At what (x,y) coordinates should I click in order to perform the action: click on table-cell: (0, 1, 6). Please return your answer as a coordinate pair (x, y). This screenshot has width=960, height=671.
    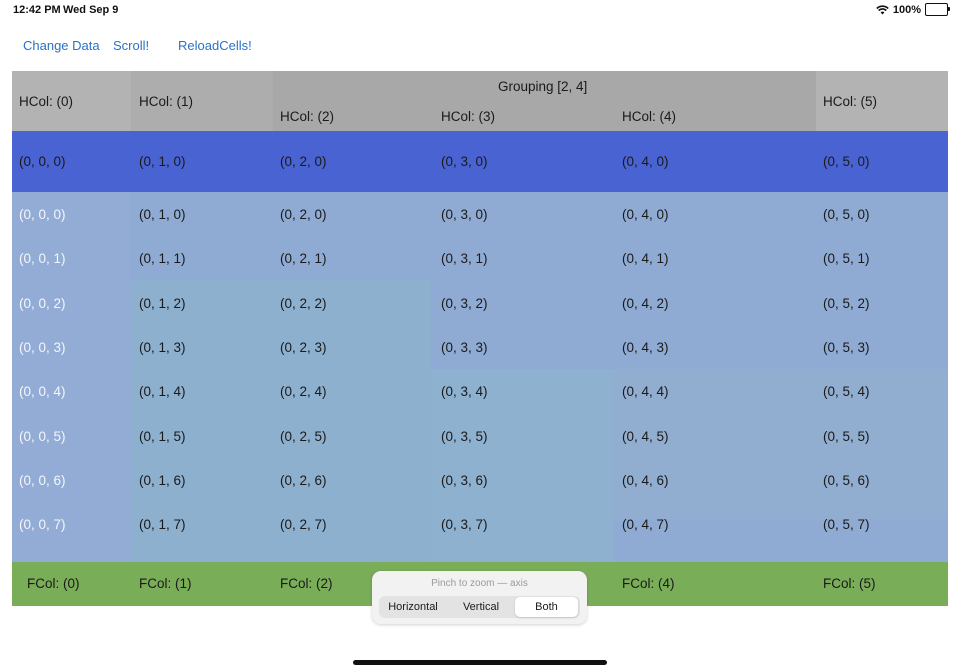
    Looking at the image, I should click on (162, 480).